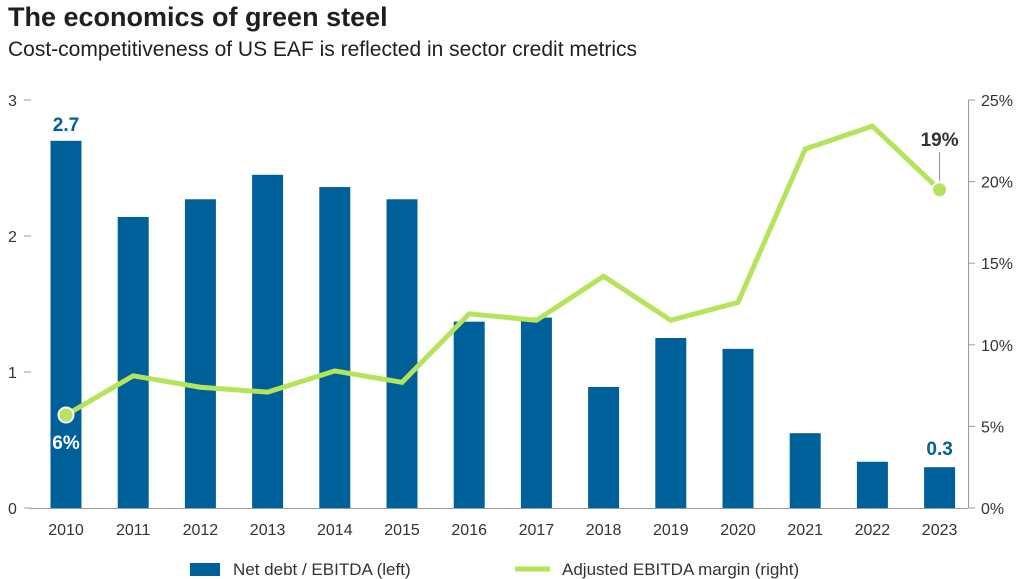 The height and width of the screenshot is (579, 1024). I want to click on data-label-line-last: 19%, so click(940, 140).